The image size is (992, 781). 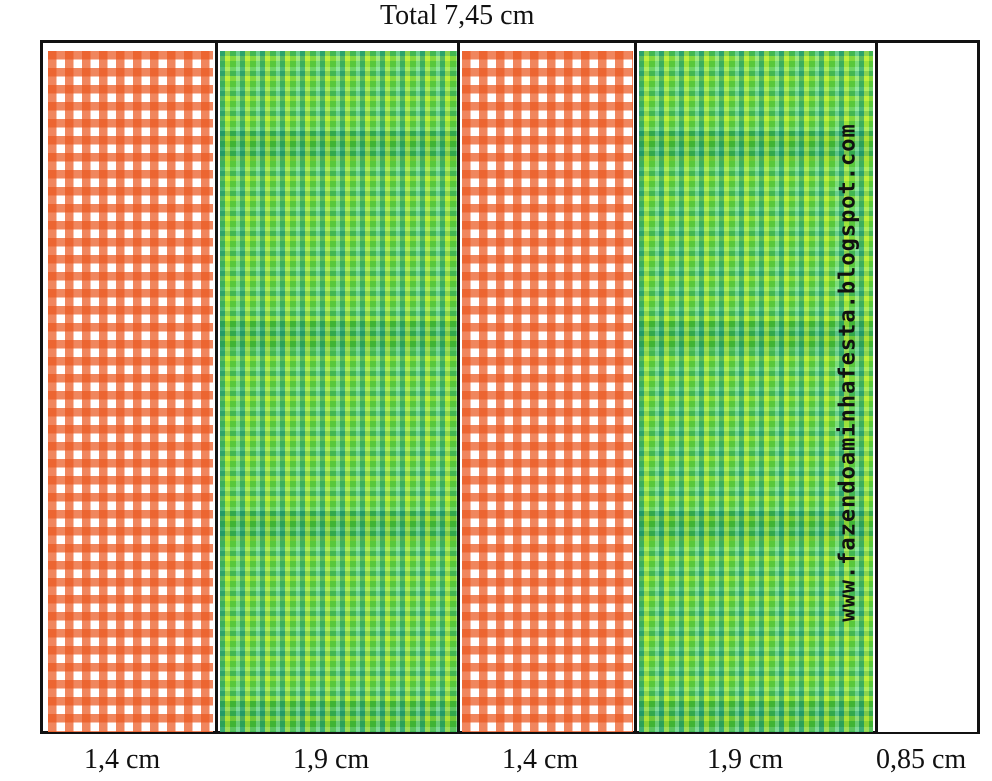 I want to click on dimension-label-4: 1,9 cm, so click(x=745, y=759).